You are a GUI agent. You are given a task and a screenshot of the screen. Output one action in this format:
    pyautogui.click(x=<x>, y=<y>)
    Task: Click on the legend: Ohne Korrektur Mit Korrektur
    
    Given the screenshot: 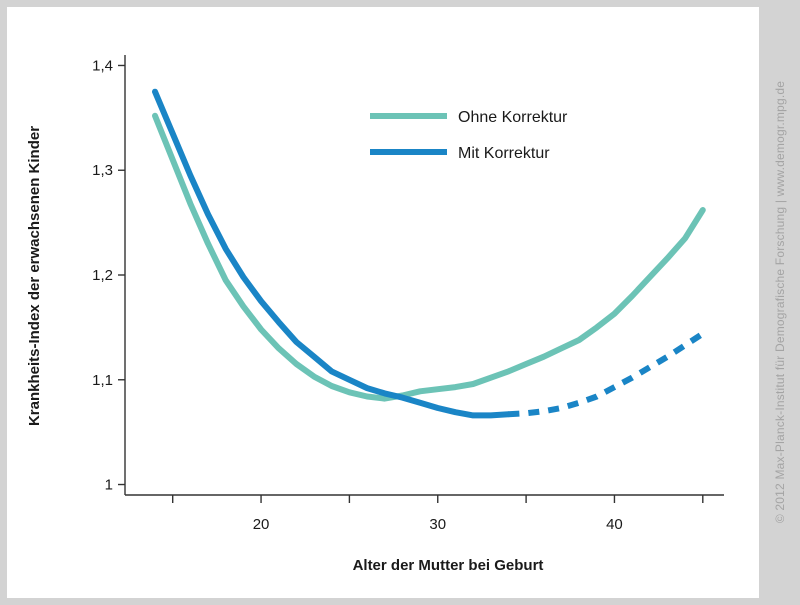 What is the action you would take?
    pyautogui.click(x=469, y=135)
    